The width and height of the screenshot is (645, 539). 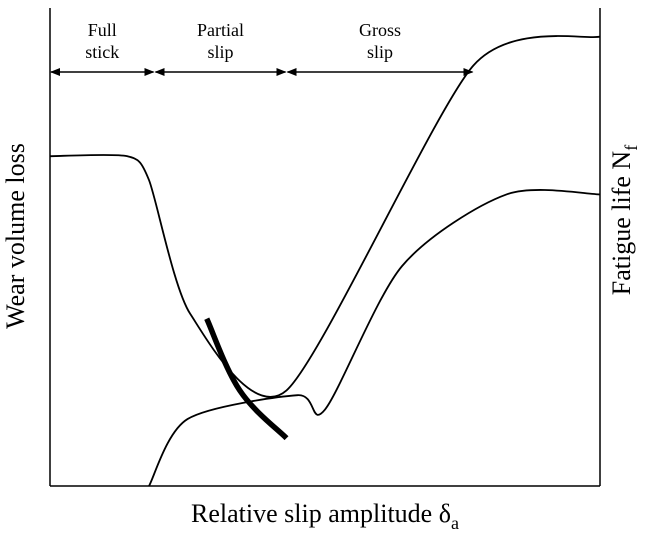 What do you see at coordinates (102, 30) in the screenshot?
I see `regime-label-full-stick-line1: Full` at bounding box center [102, 30].